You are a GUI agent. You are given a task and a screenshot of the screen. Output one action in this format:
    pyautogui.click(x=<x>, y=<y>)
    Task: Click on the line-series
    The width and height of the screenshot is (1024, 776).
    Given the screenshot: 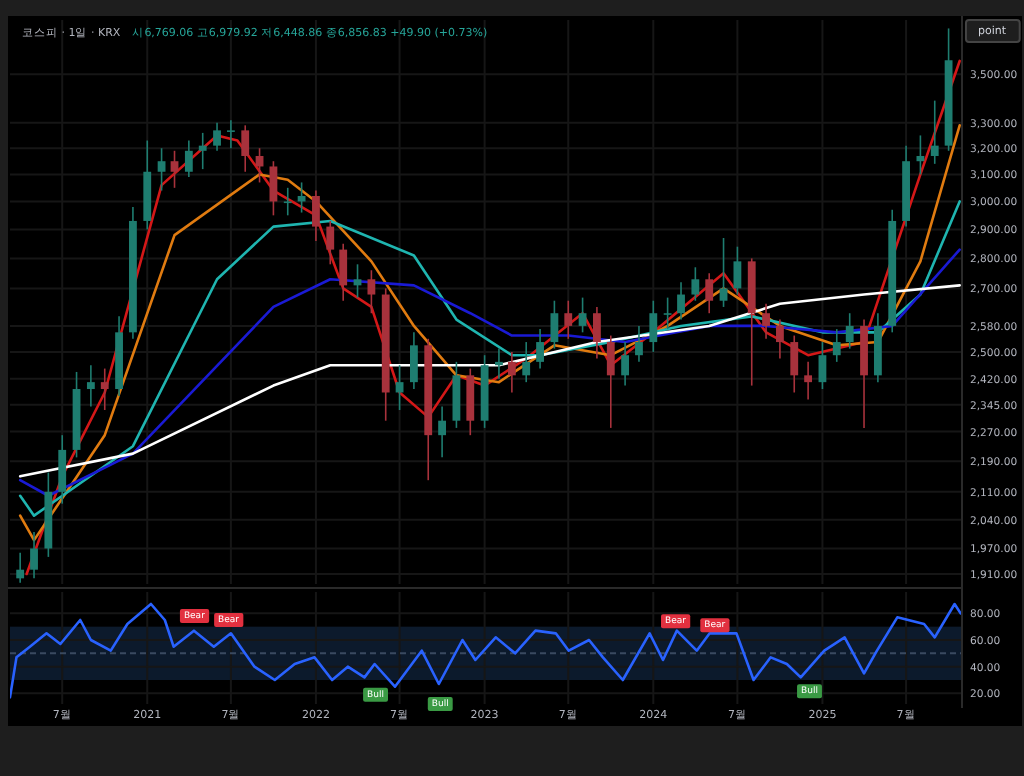 What is the action you would take?
    pyautogui.click(x=486, y=650)
    